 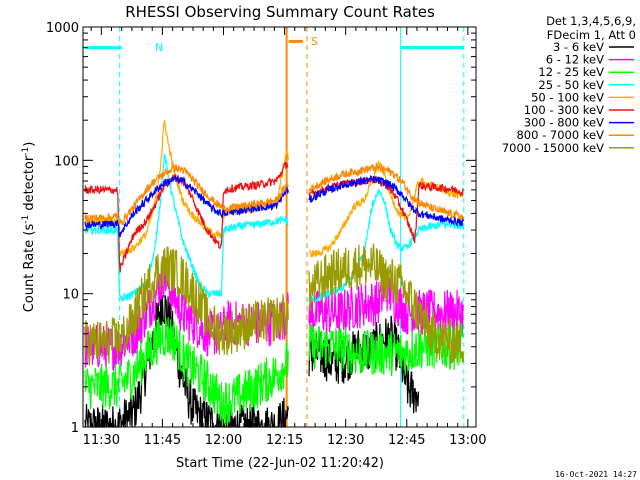 I want to click on x-tick-label-6: 13:00, so click(x=467, y=440).